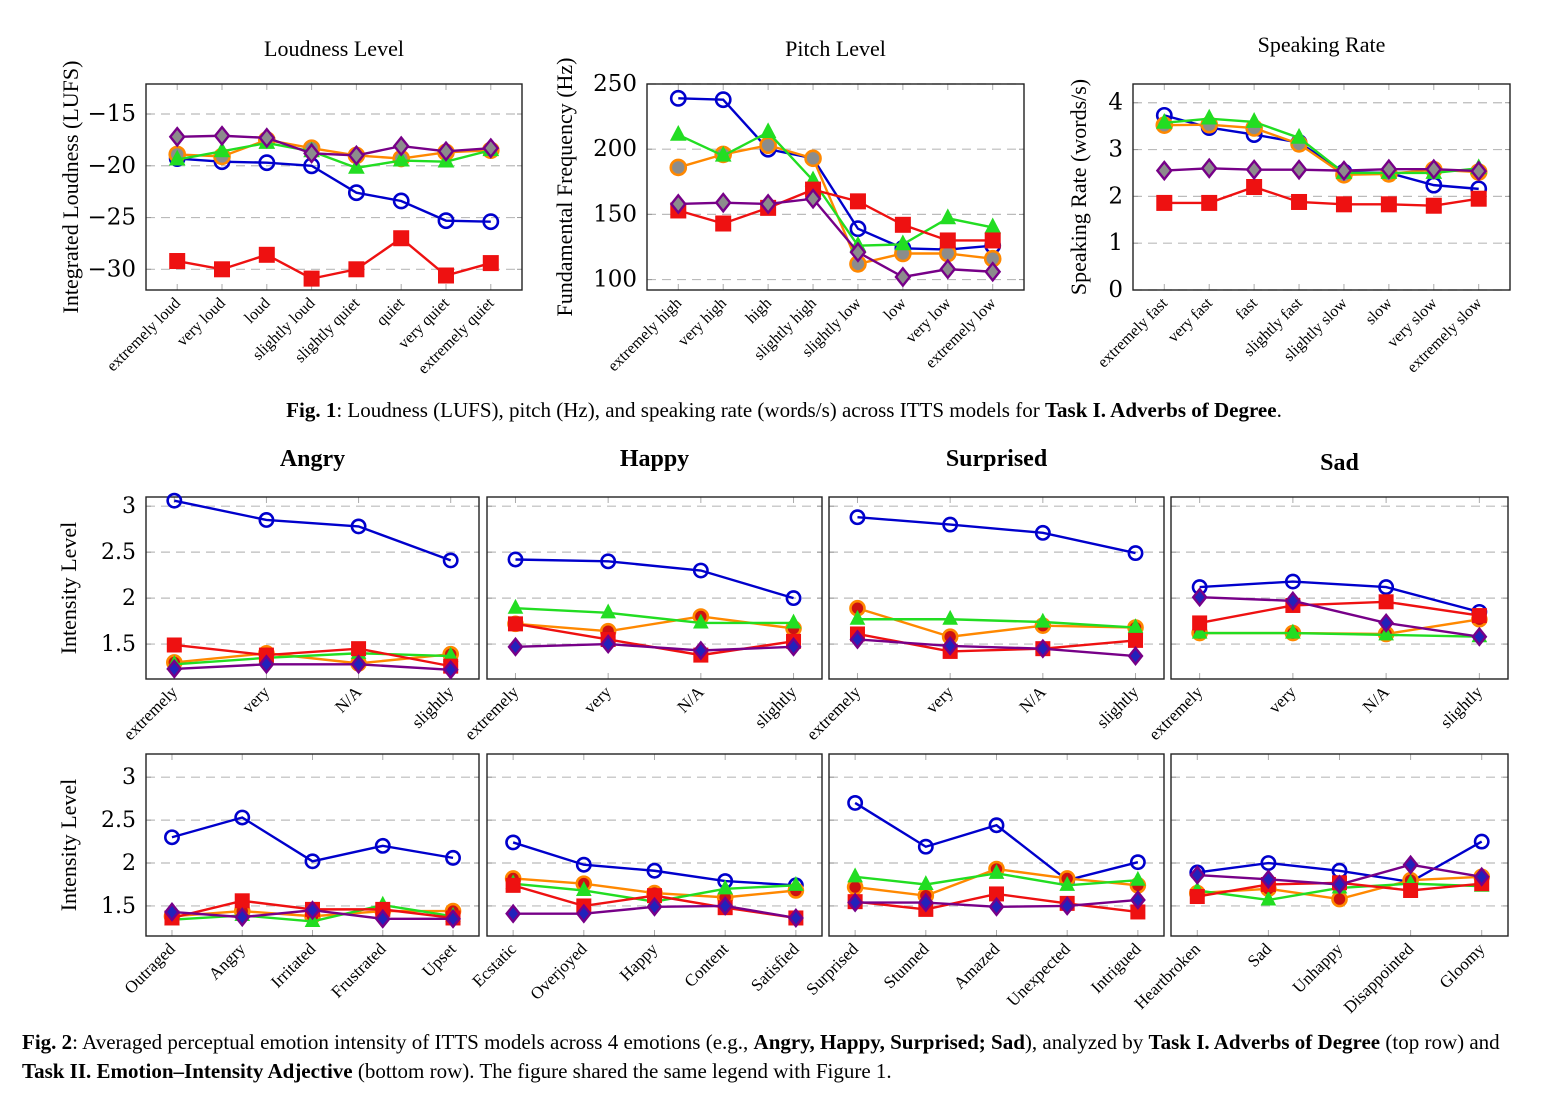  What do you see at coordinates (1116, 968) in the screenshot?
I see `x-tick-label: Intrigued` at bounding box center [1116, 968].